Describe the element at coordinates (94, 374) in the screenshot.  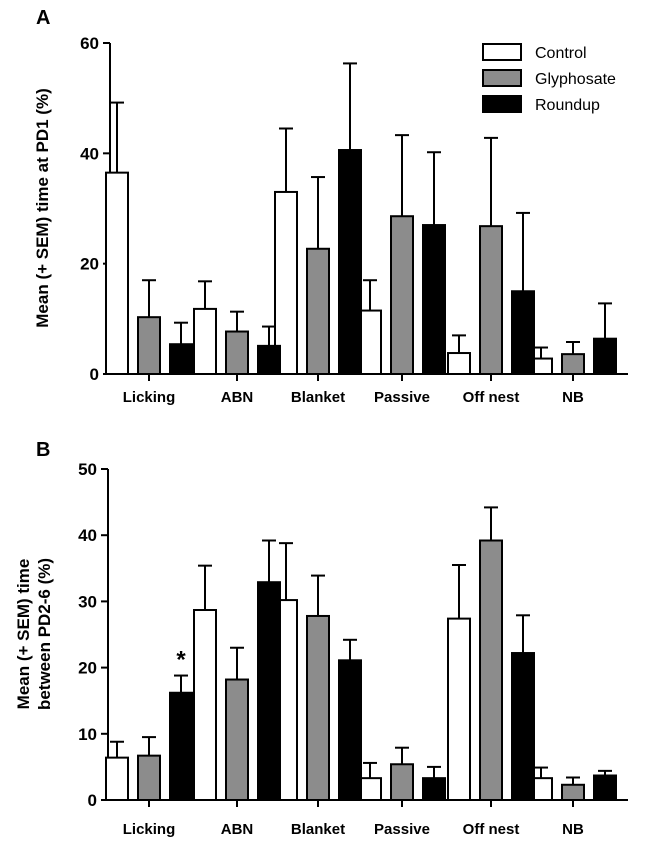
I see `panel-a-y-tick-label: 0` at that location.